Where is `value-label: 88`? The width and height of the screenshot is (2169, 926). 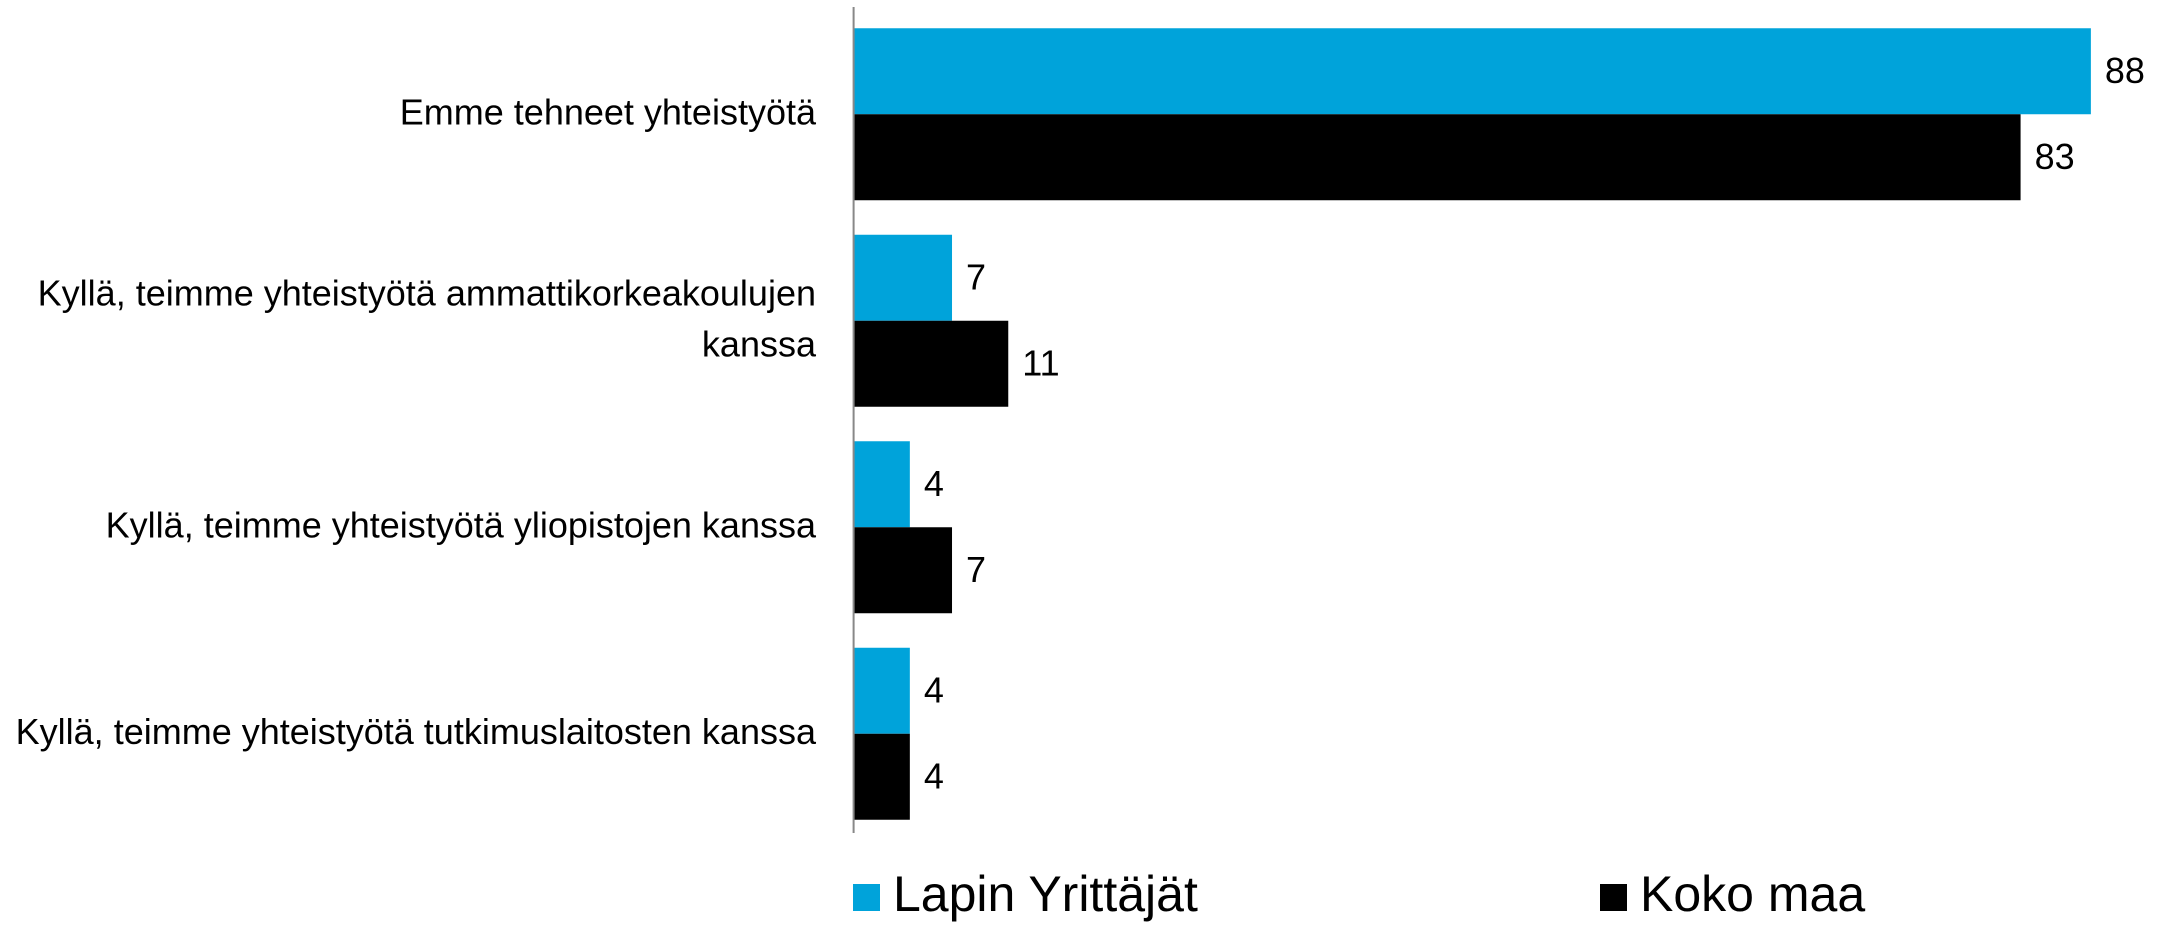 value-label: 88 is located at coordinates (2125, 70).